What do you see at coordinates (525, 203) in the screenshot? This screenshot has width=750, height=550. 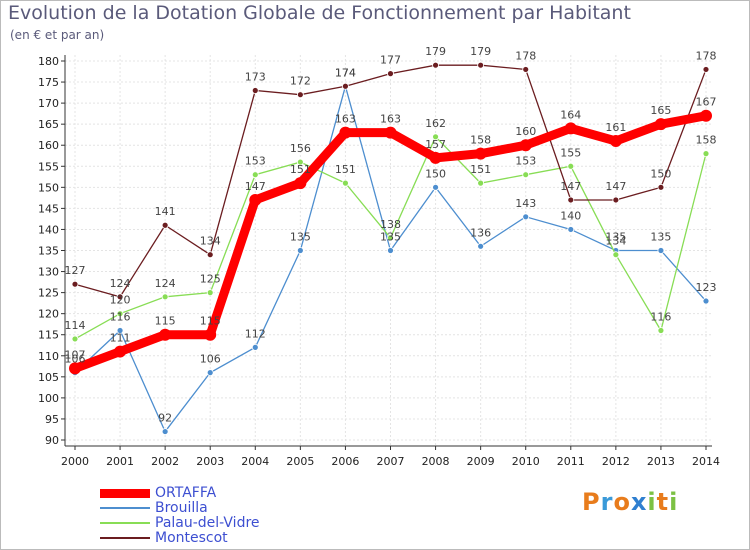 I see `data-label-brouilla: 143` at bounding box center [525, 203].